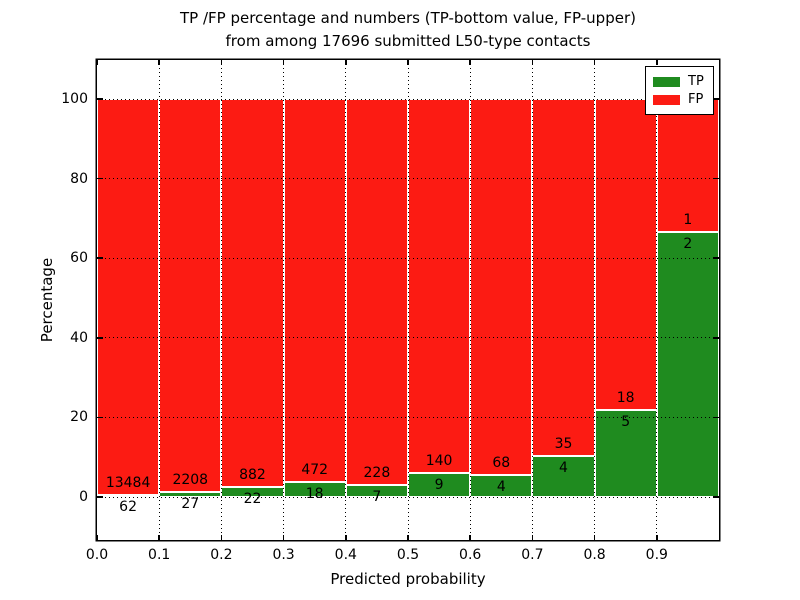  I want to click on x-tick-label: 0.9, so click(656, 555).